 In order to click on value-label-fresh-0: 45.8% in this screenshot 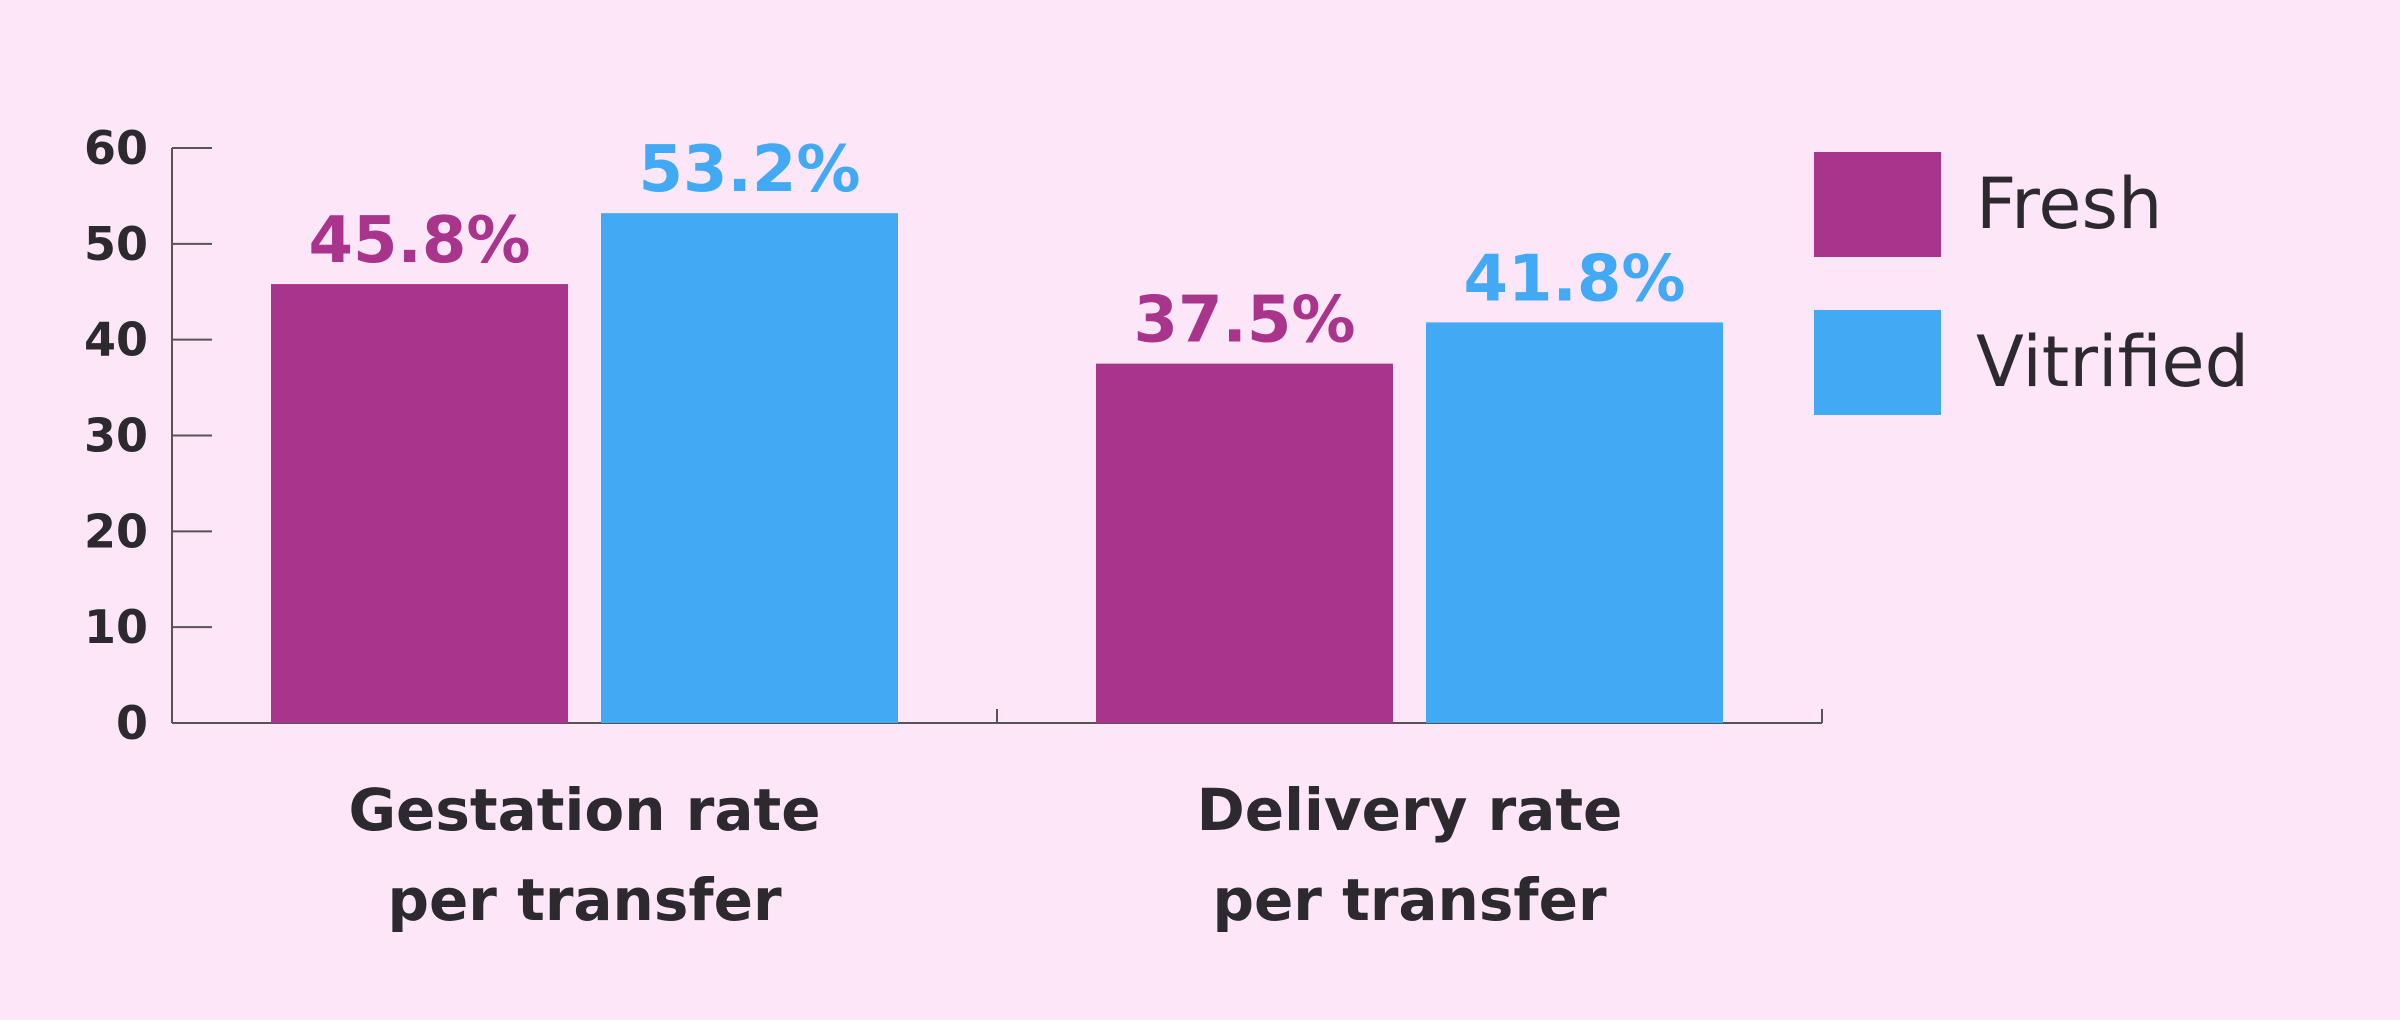, I will do `click(419, 241)`.